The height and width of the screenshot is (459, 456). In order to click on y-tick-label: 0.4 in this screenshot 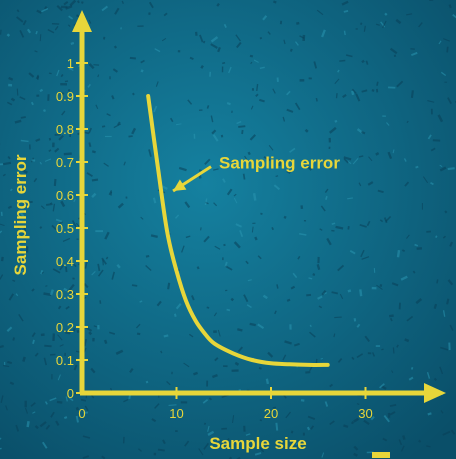, I will do `click(65, 261)`.